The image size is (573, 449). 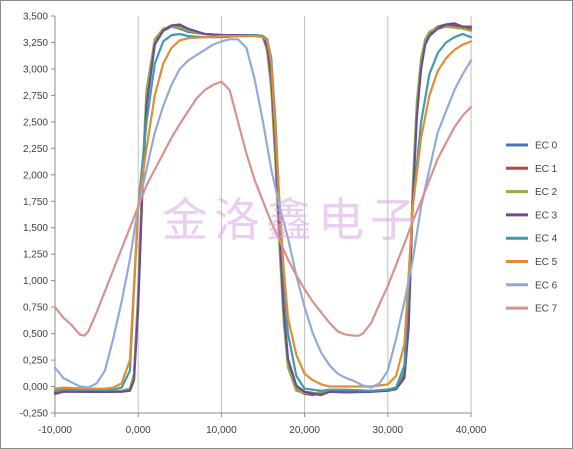 I want to click on x-tick-label: 10,000, so click(x=221, y=430).